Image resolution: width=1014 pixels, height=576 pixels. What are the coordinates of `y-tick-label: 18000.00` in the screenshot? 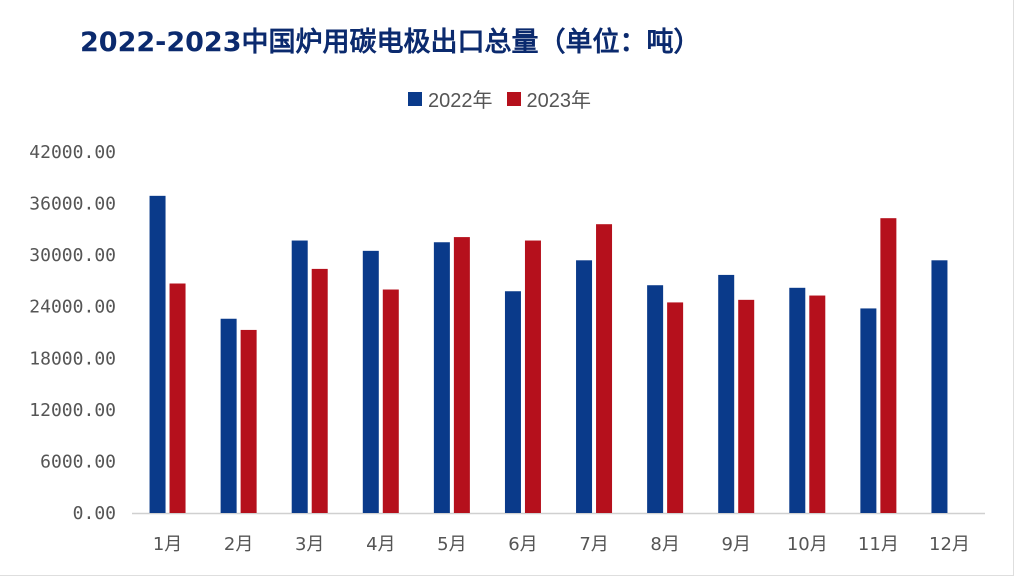 It's located at (72, 358).